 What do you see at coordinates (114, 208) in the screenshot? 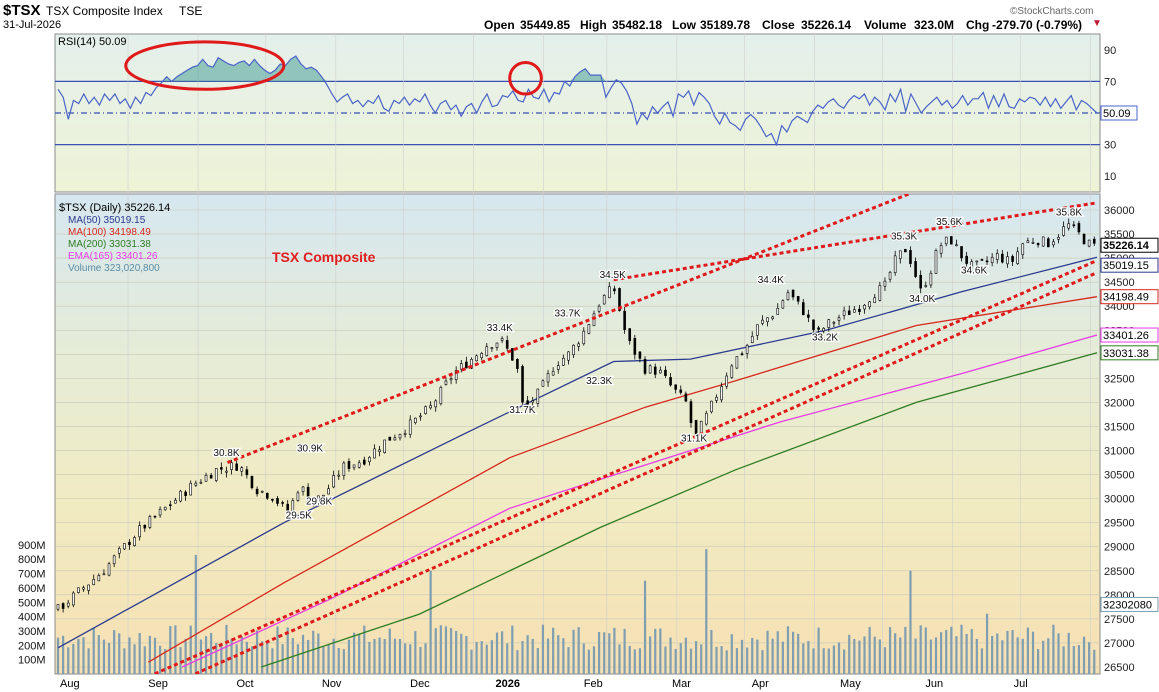
I see `legend-tsx: $TSX (Daily) 35226.14` at bounding box center [114, 208].